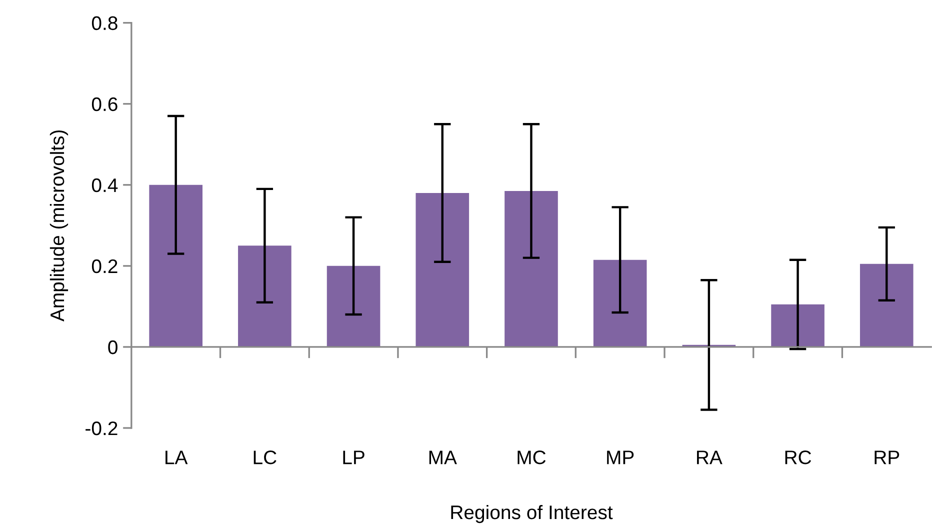  What do you see at coordinates (798, 457) in the screenshot?
I see `x-tick-label: RC` at bounding box center [798, 457].